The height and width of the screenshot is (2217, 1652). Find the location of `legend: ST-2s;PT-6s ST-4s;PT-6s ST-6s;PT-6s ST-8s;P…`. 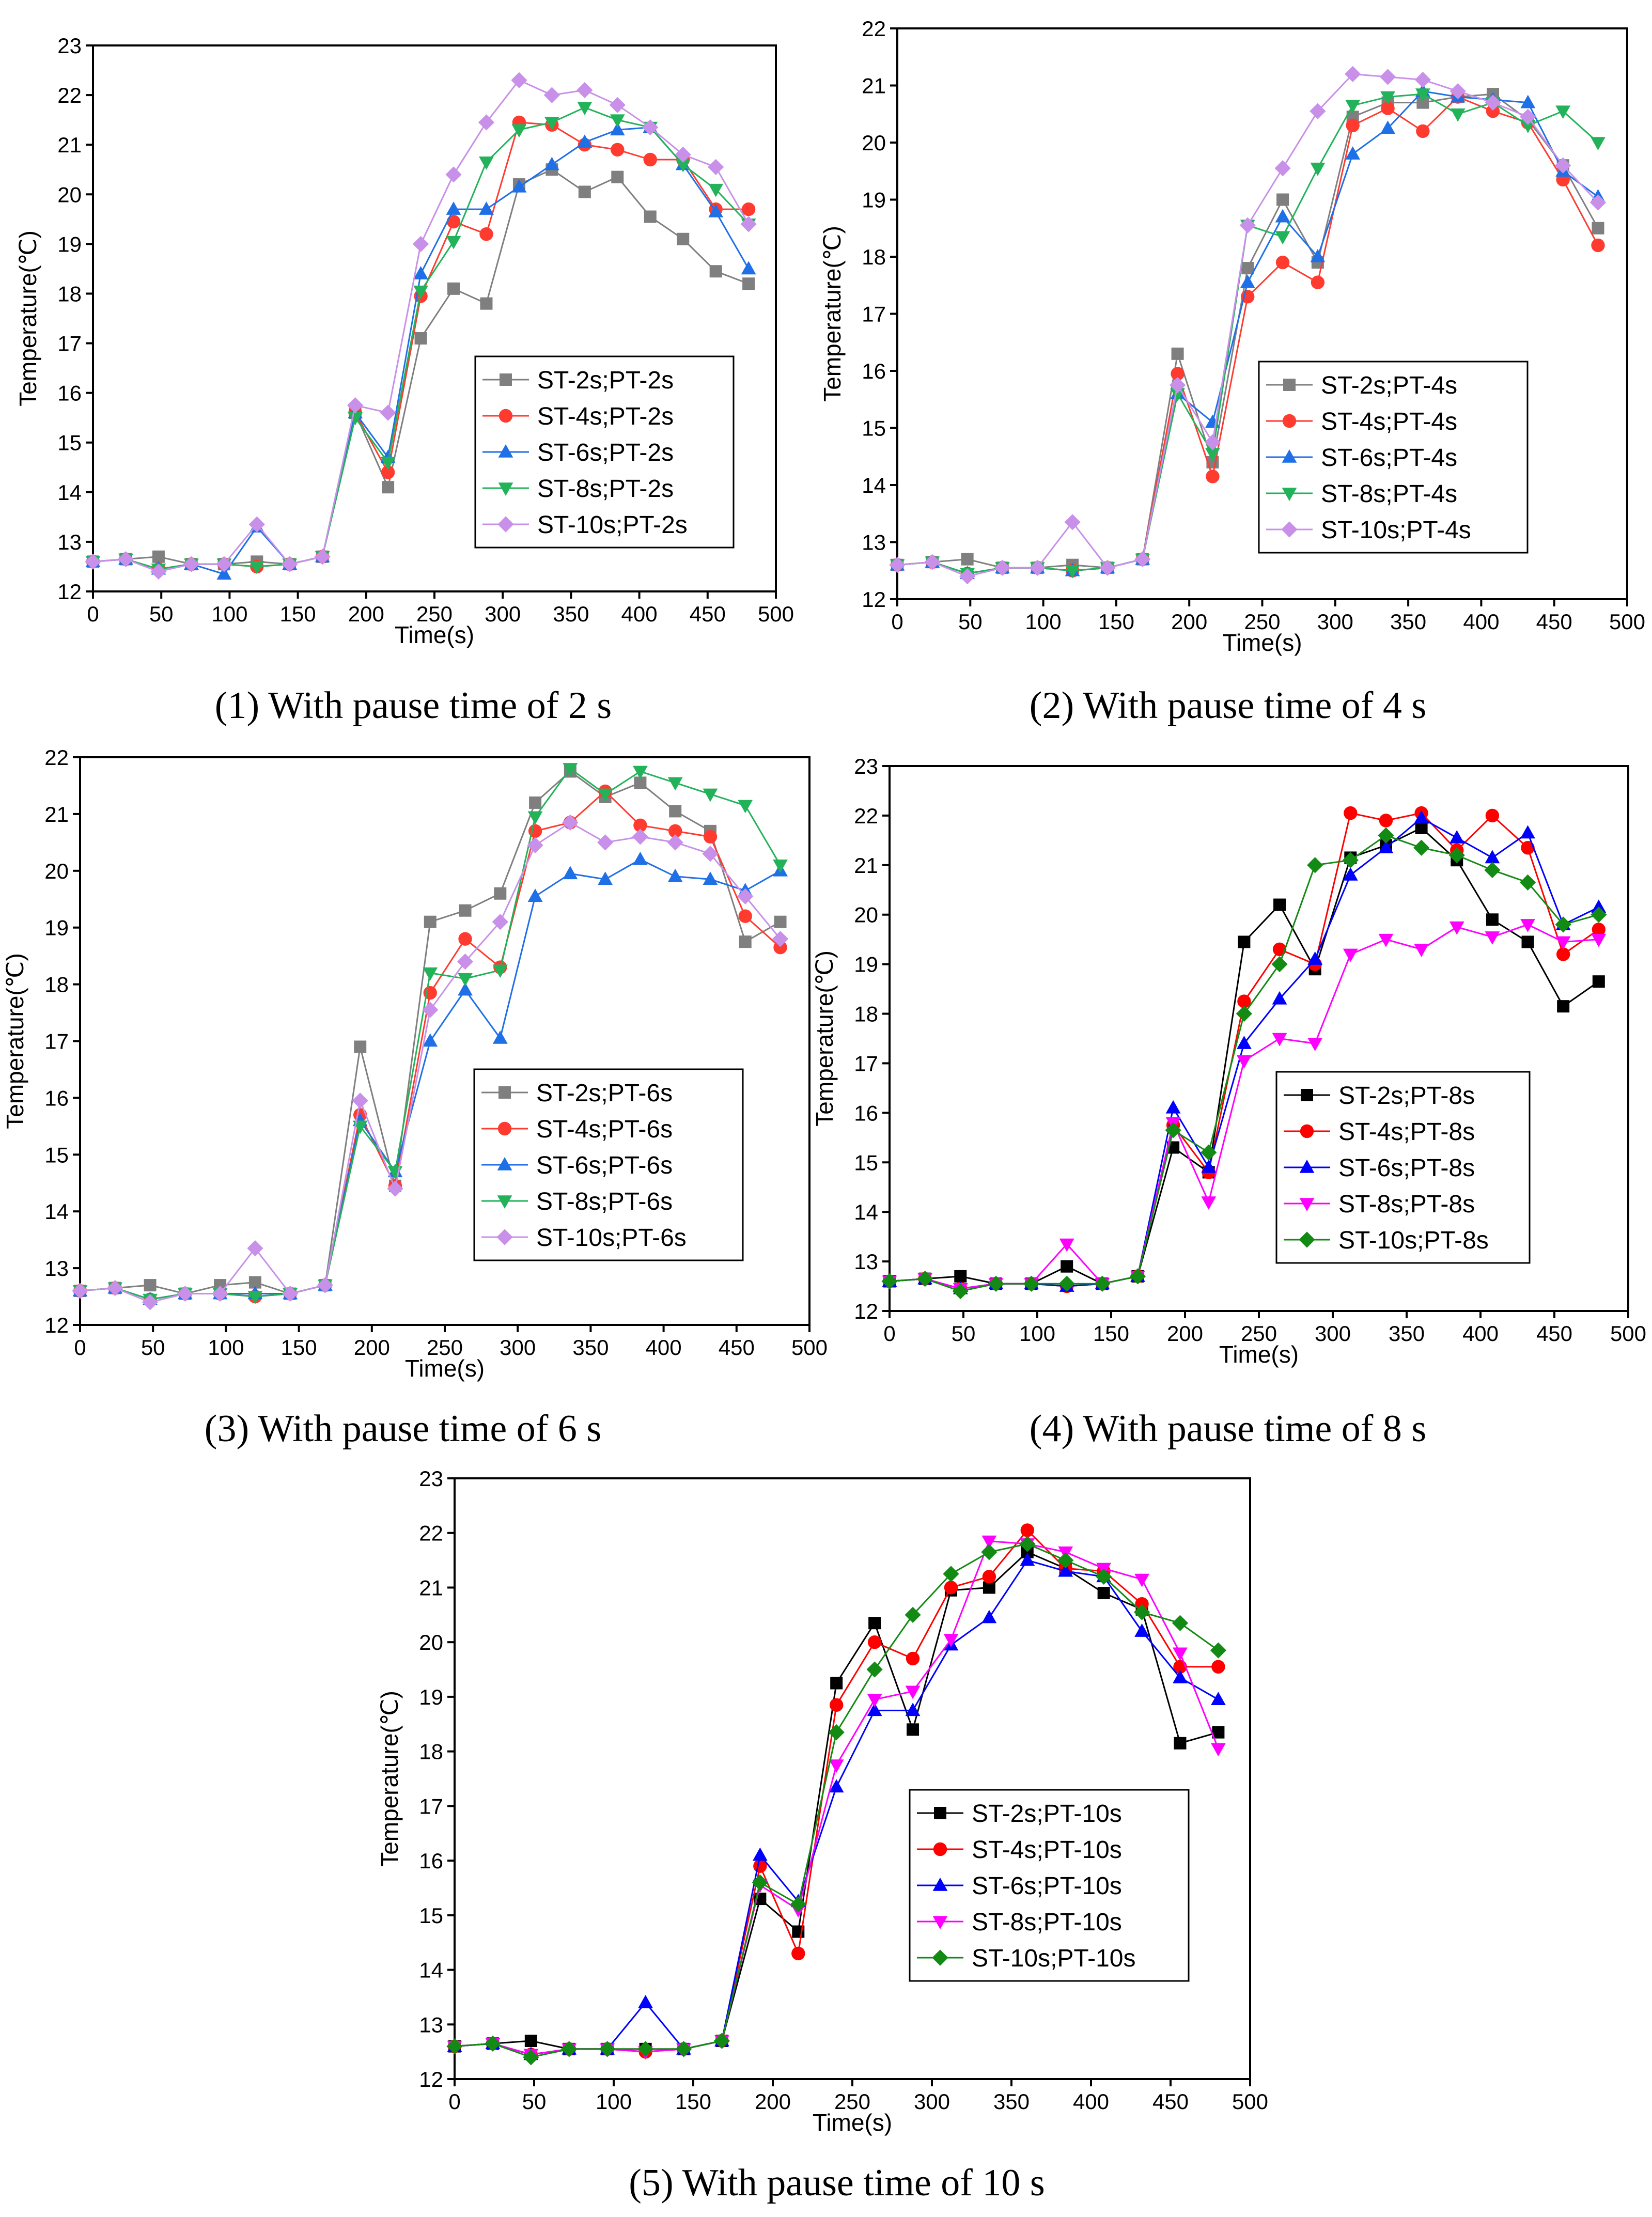

legend: ST-2s;PT-6s ST-4s;PT-6s ST-6s;PT-6s ST-8s;P… is located at coordinates (608, 1164).